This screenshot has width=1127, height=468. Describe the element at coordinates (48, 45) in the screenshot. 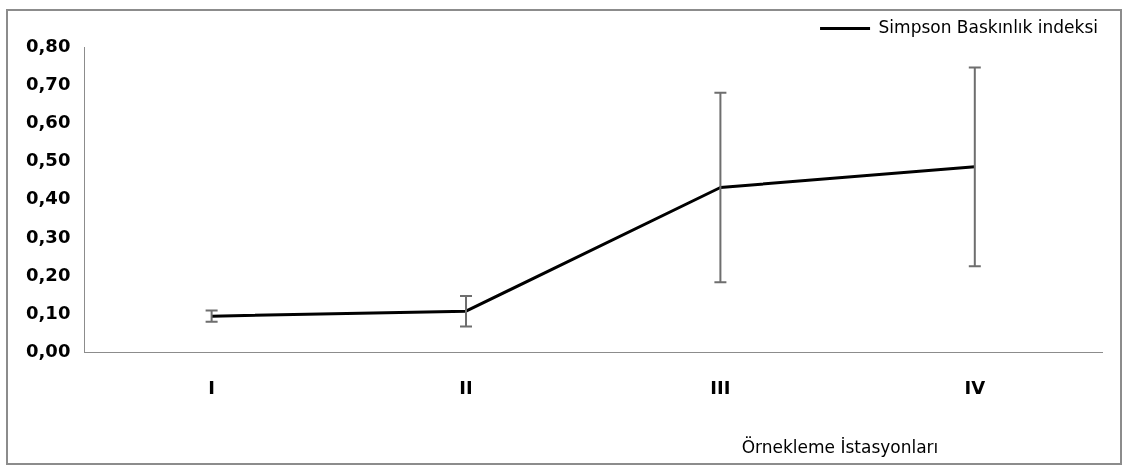

I see `y-tick-label: 0,80` at that location.